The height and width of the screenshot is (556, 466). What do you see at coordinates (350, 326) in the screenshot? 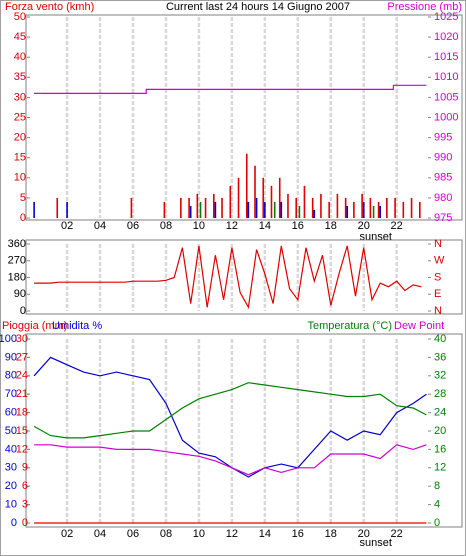
I see `series-label: Temperatura (°C)` at bounding box center [350, 326].